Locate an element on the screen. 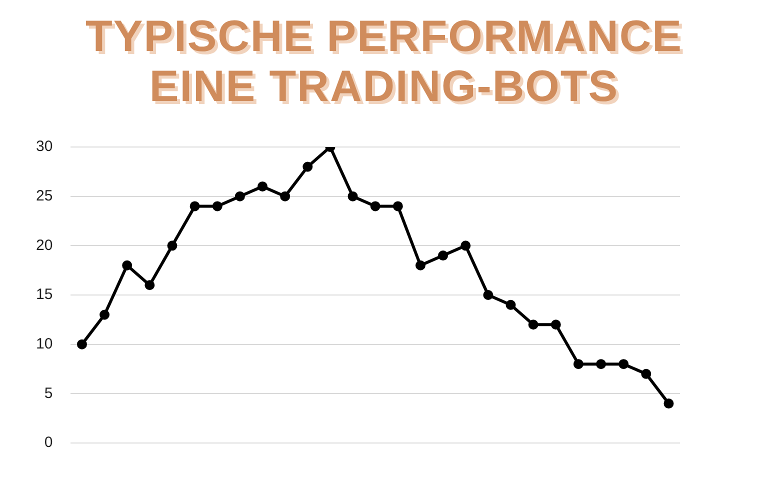 This screenshot has width=768, height=480. y-tick-label: 30 is located at coordinates (44, 147).